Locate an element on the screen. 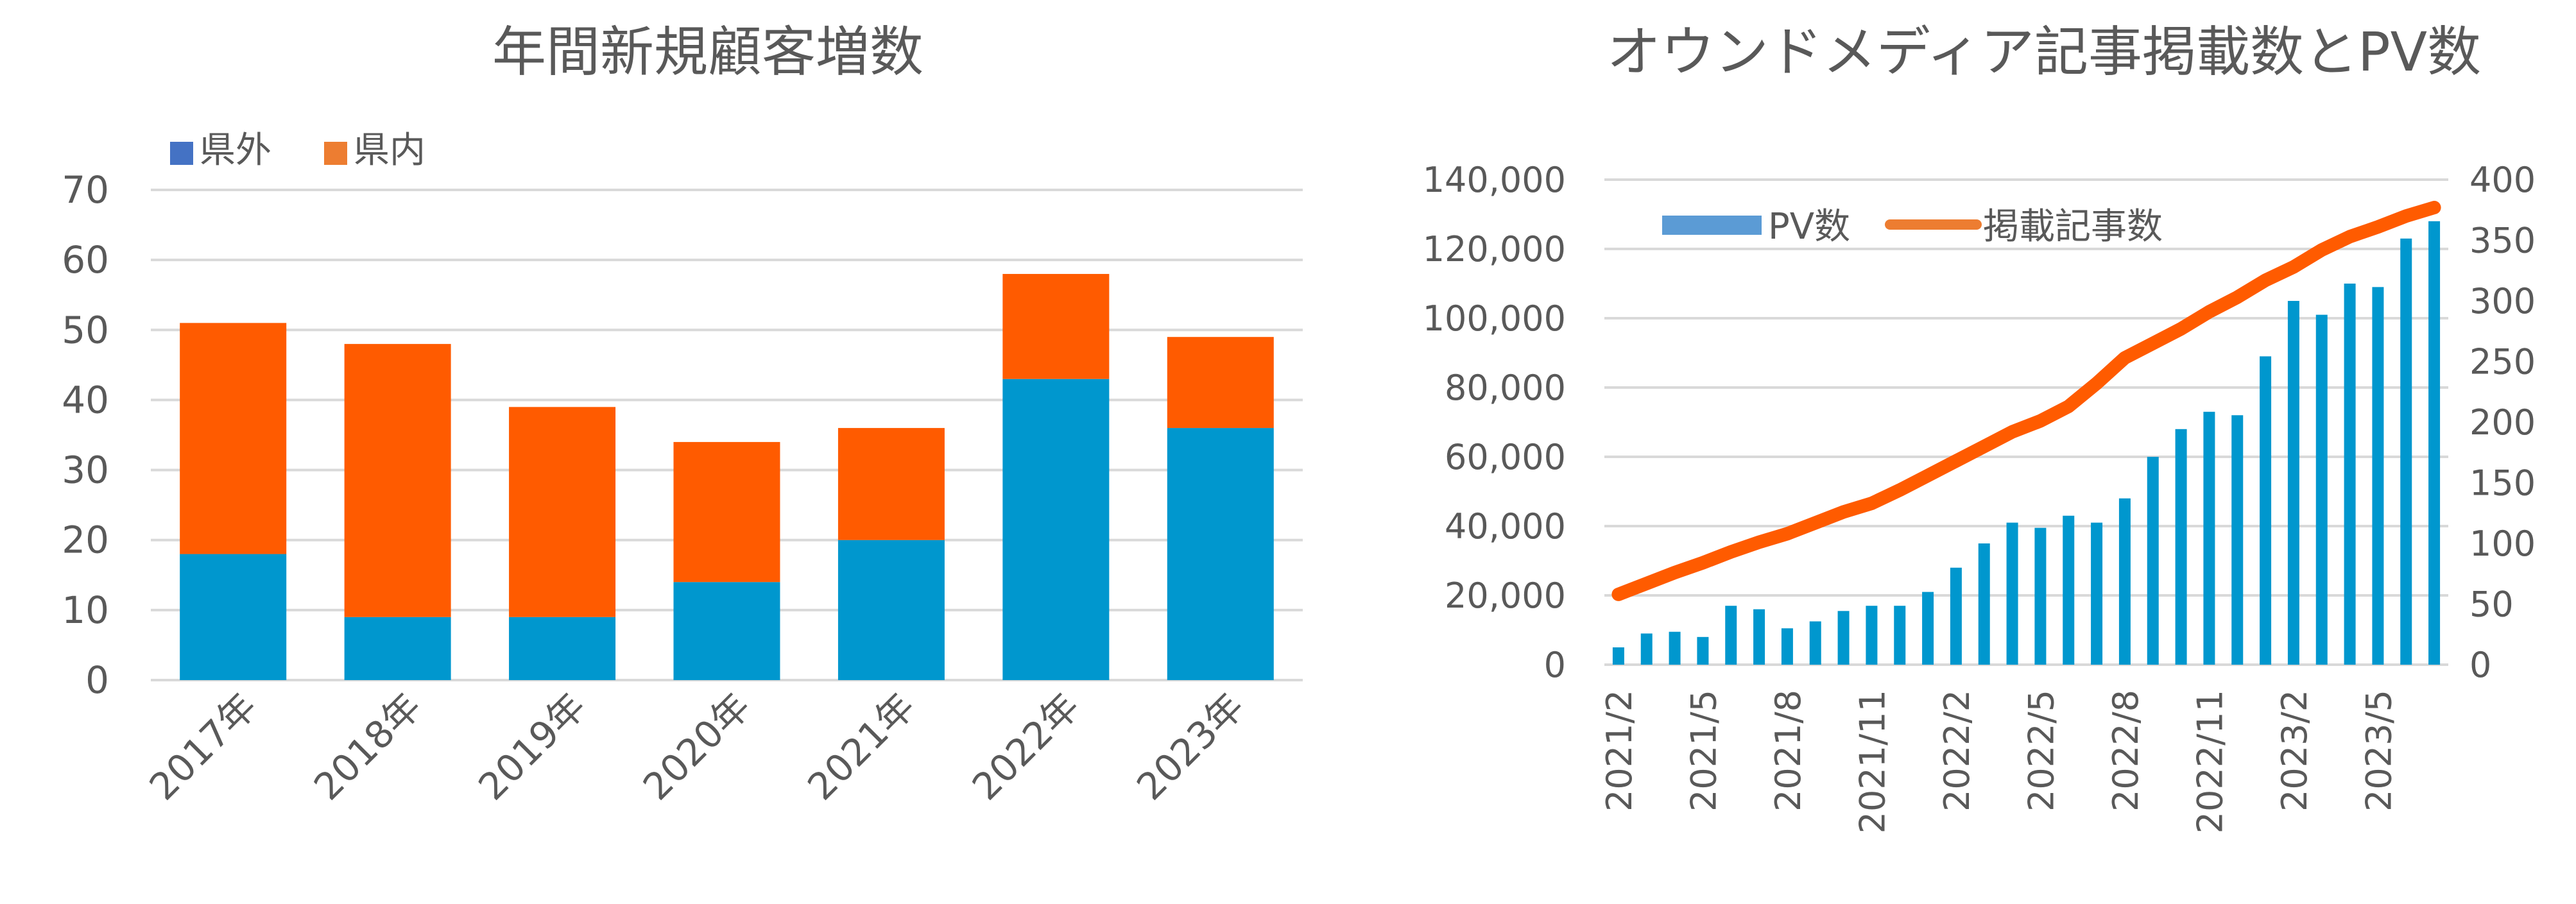  chart-title: 年間新規顧客増数 is located at coordinates (707, 52).